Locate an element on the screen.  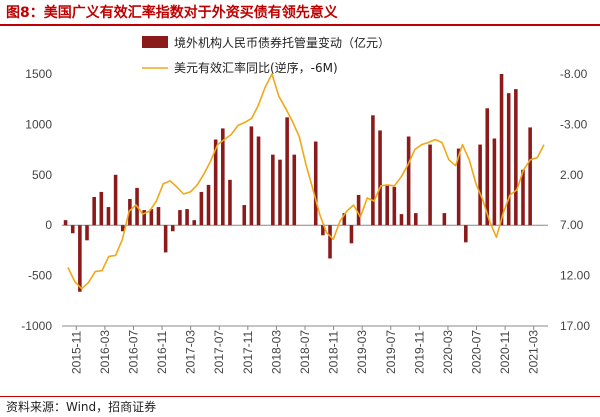
x-tick-label: 2018-11 is located at coordinates (334, 352).